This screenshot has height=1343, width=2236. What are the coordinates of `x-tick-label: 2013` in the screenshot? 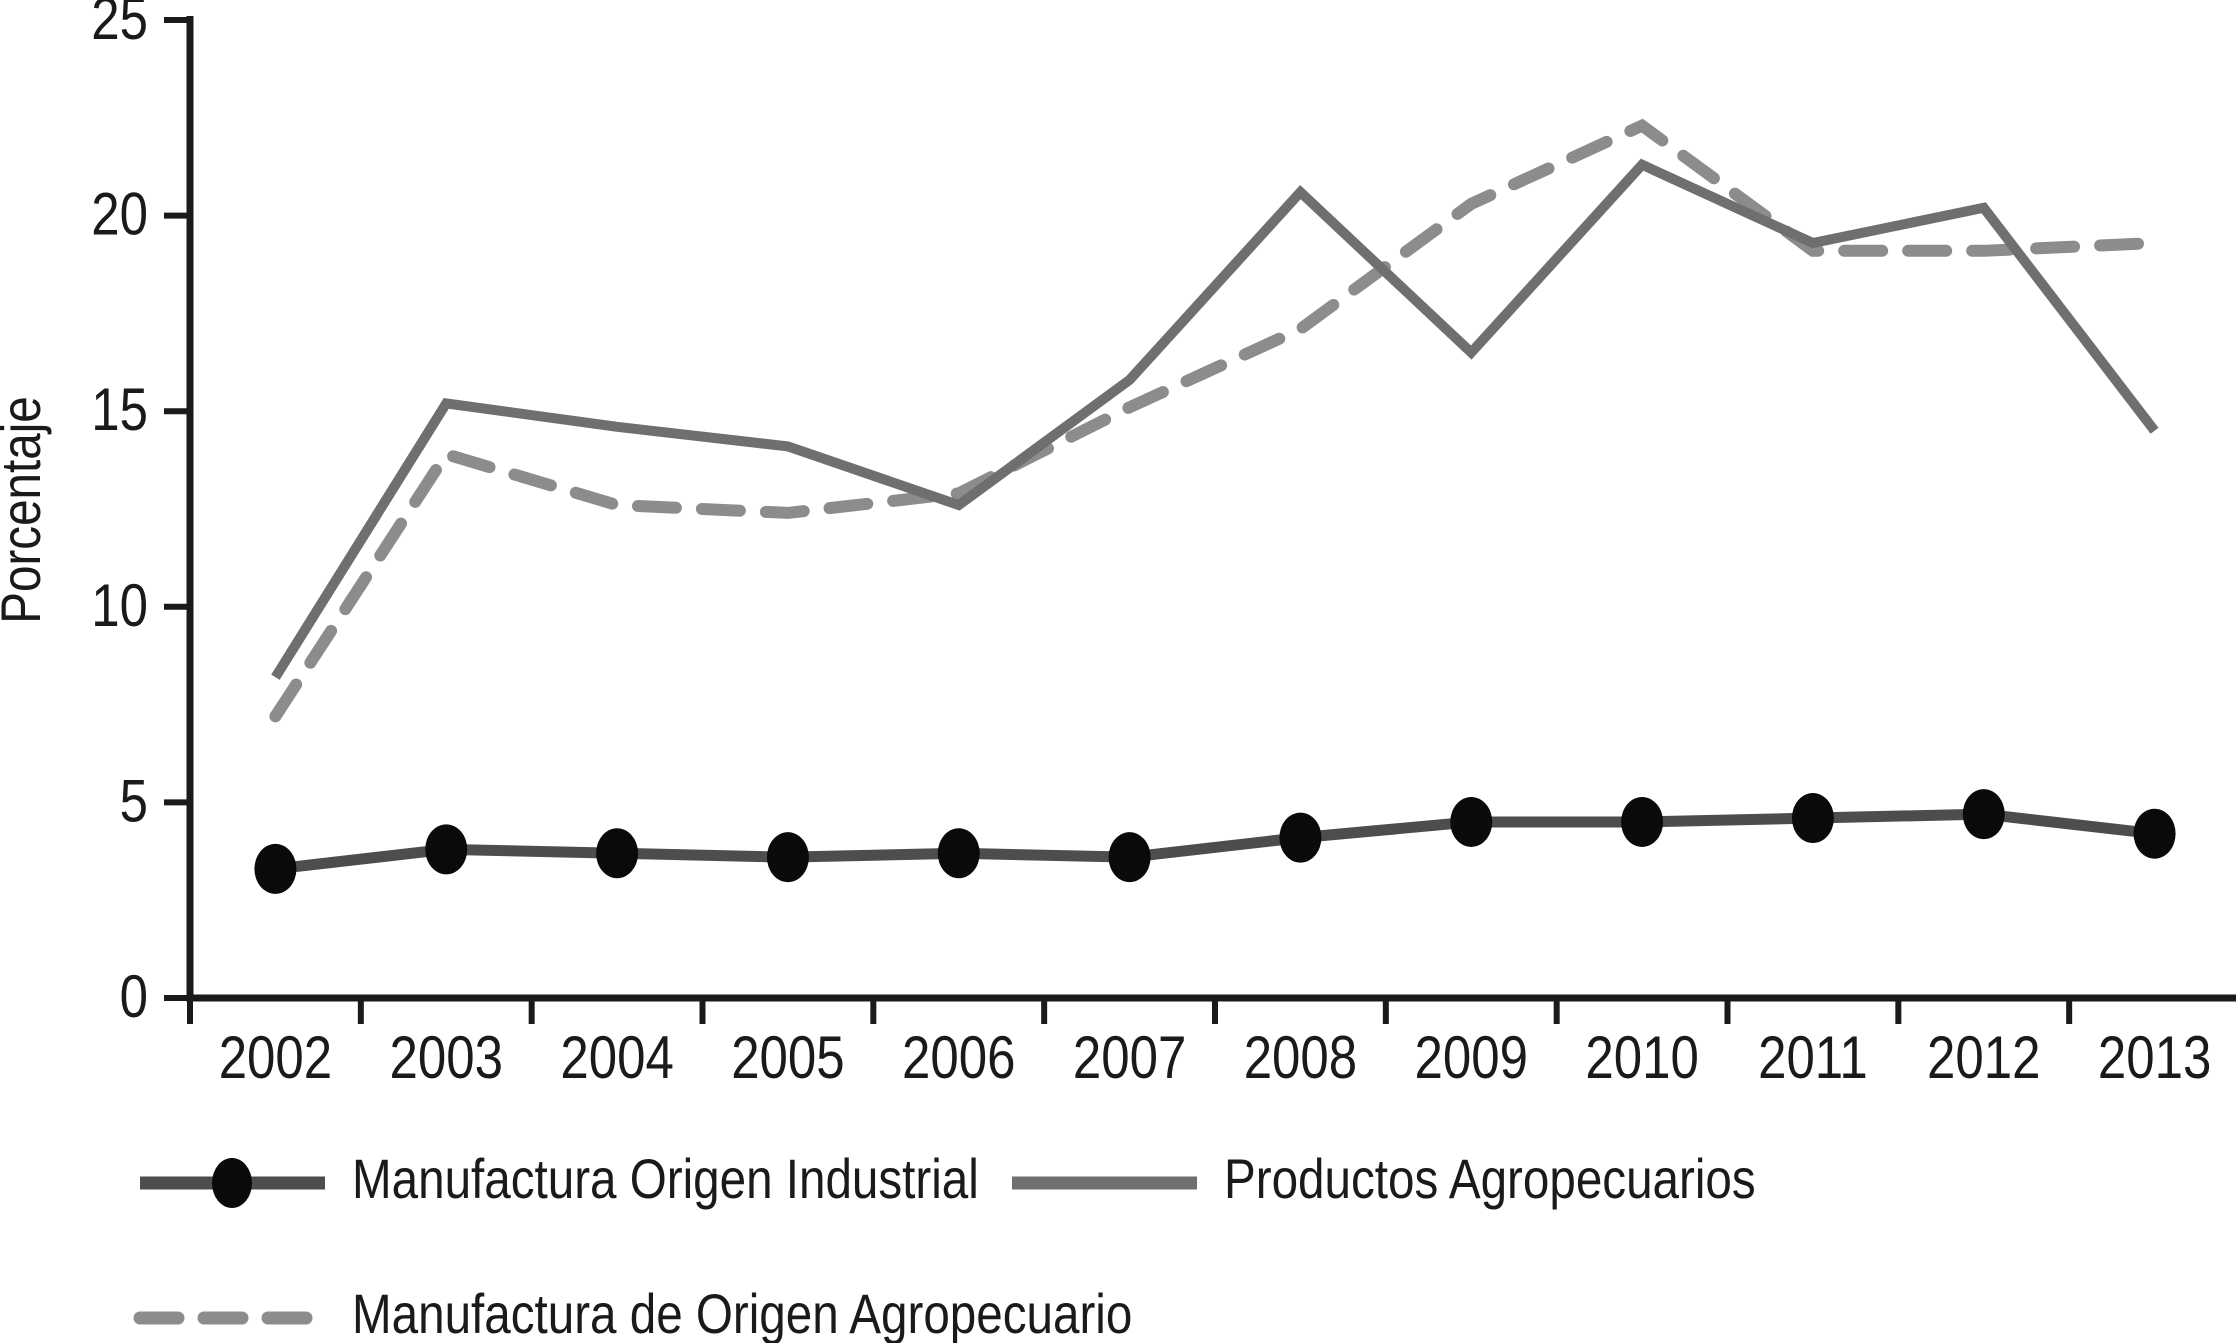 It's located at (2154, 1057).